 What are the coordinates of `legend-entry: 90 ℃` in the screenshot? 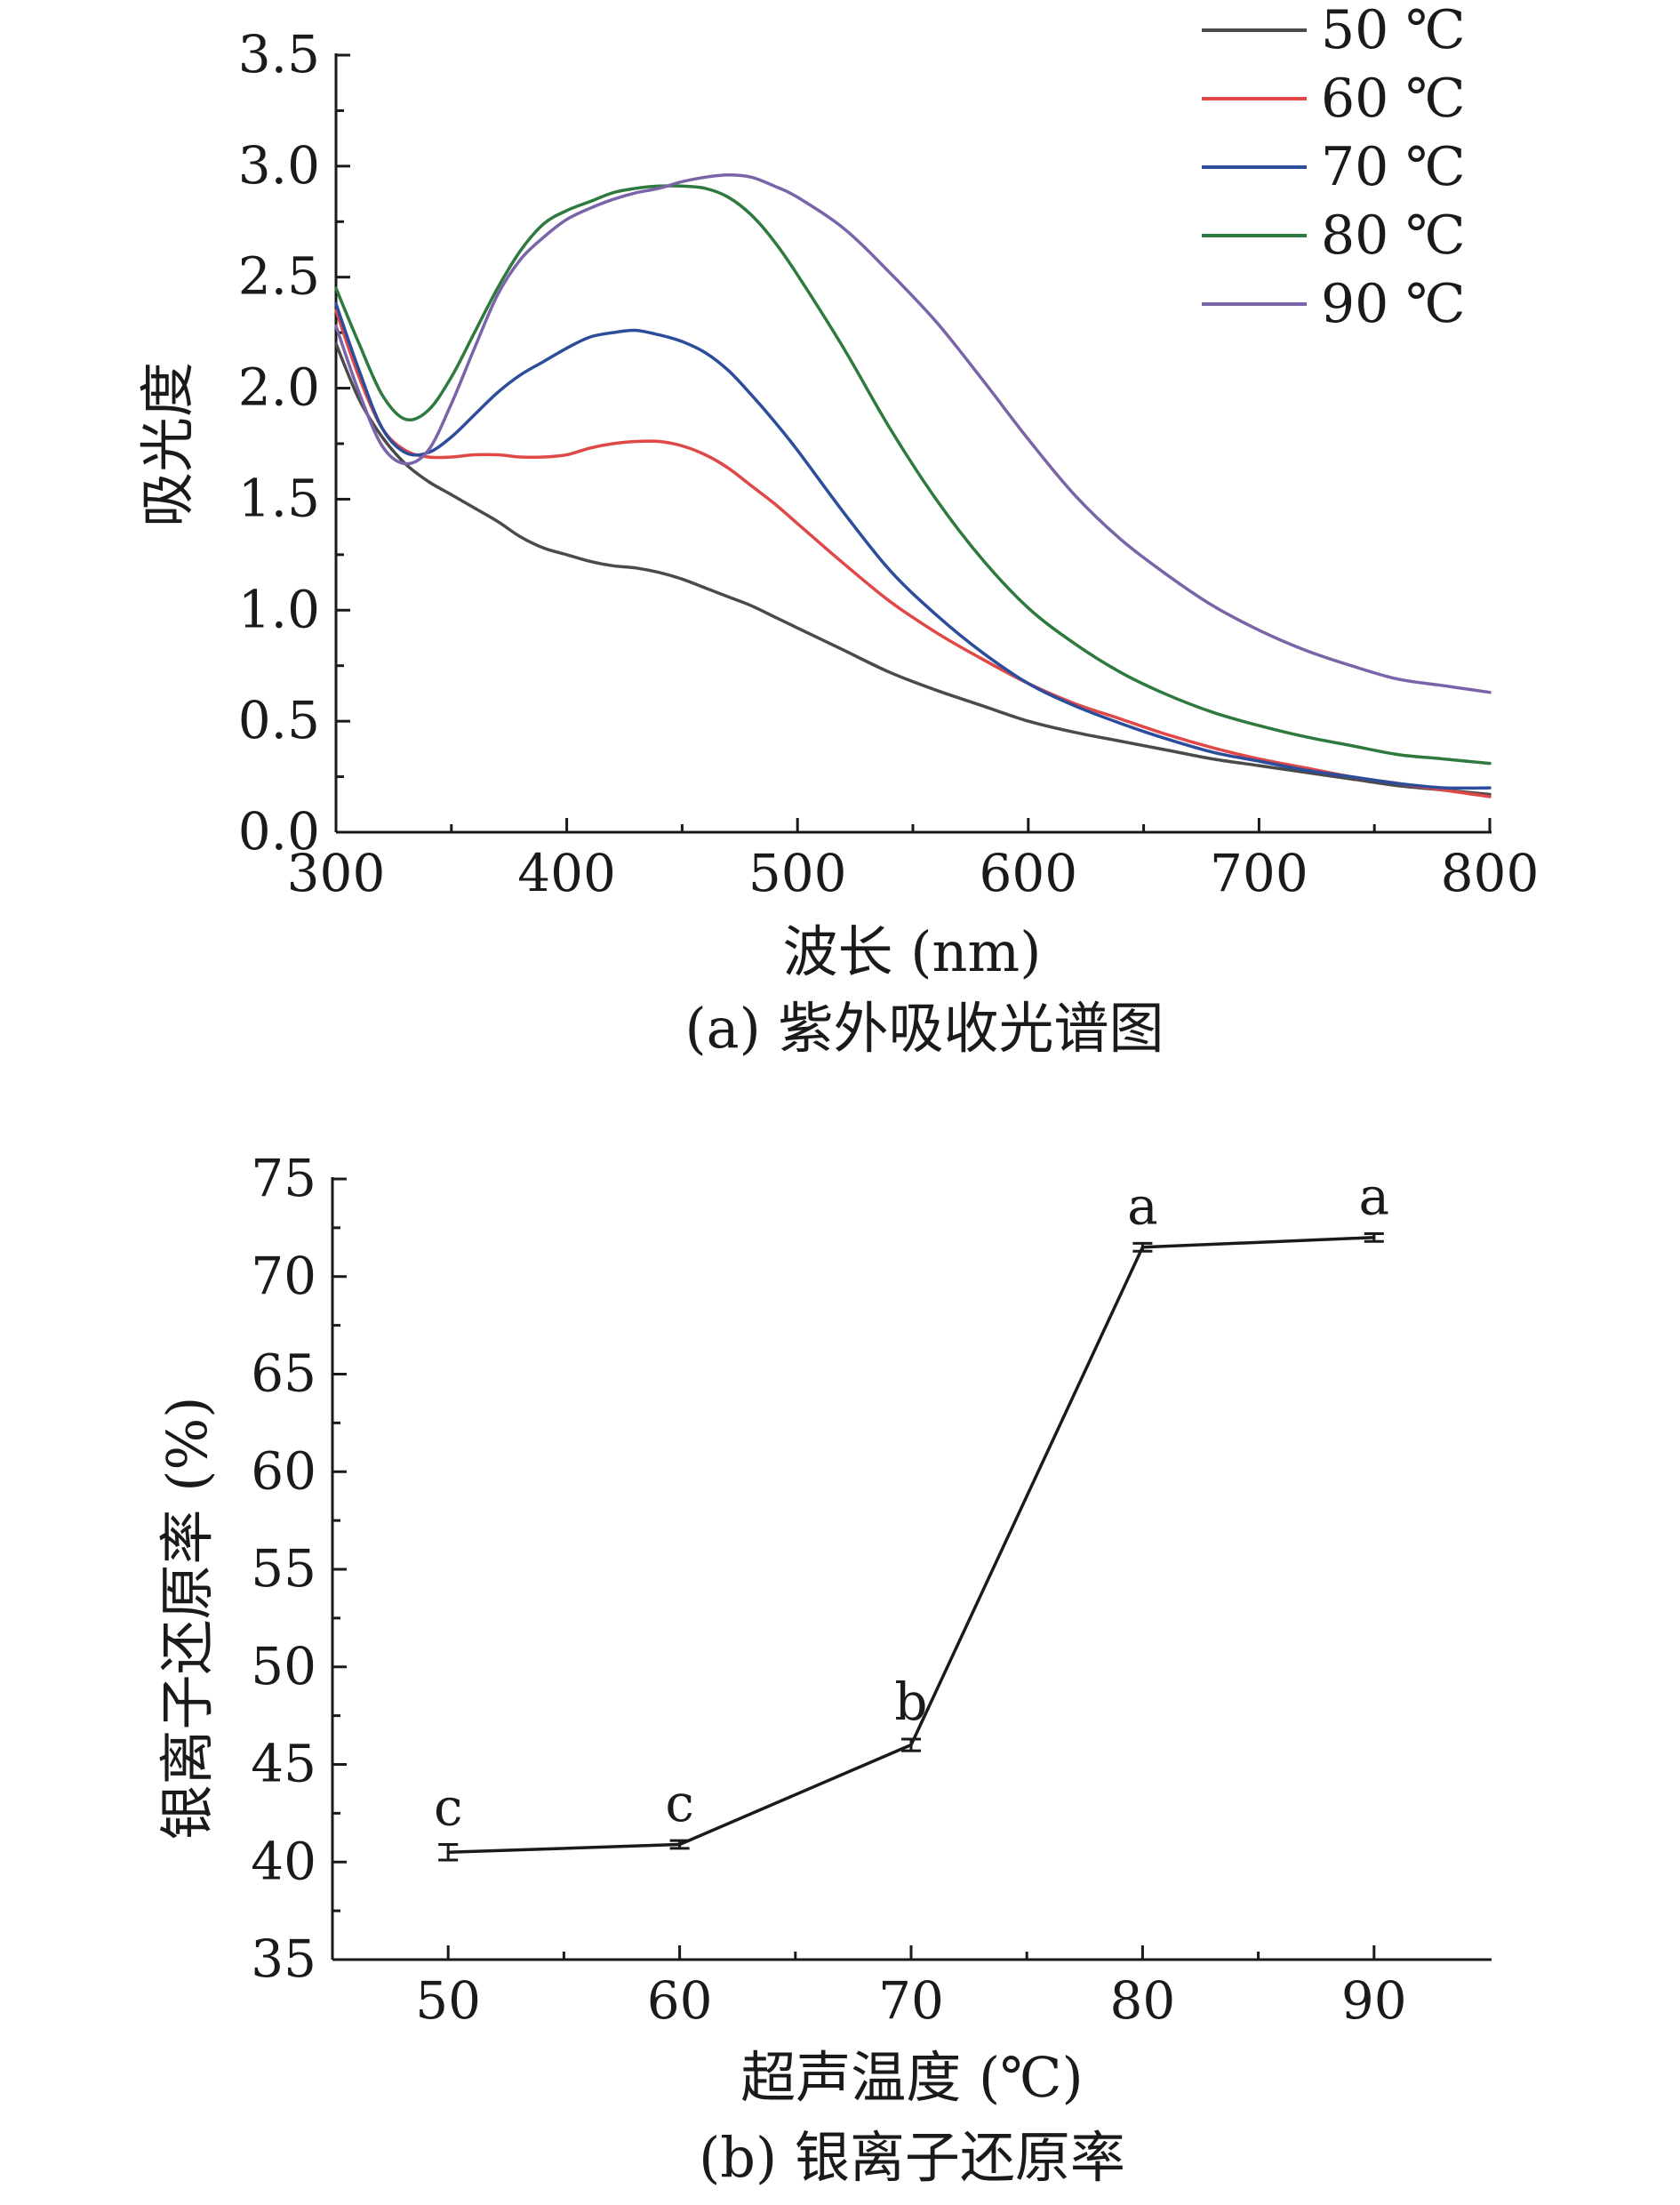 It's located at (1393, 304).